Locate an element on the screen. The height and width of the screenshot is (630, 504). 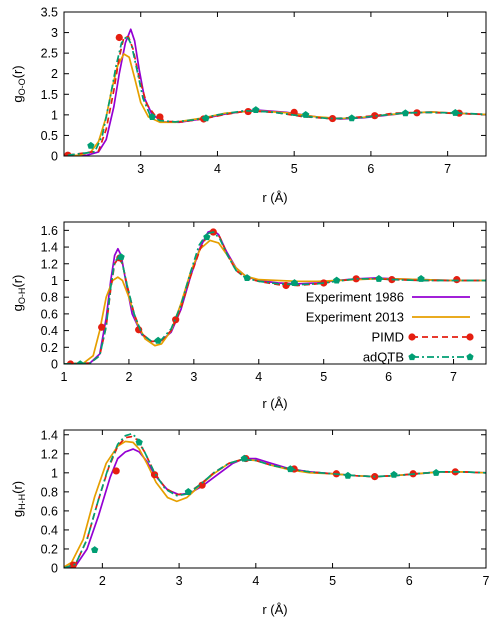
y-tick-label: 1.5 is located at coordinates (49, 95).